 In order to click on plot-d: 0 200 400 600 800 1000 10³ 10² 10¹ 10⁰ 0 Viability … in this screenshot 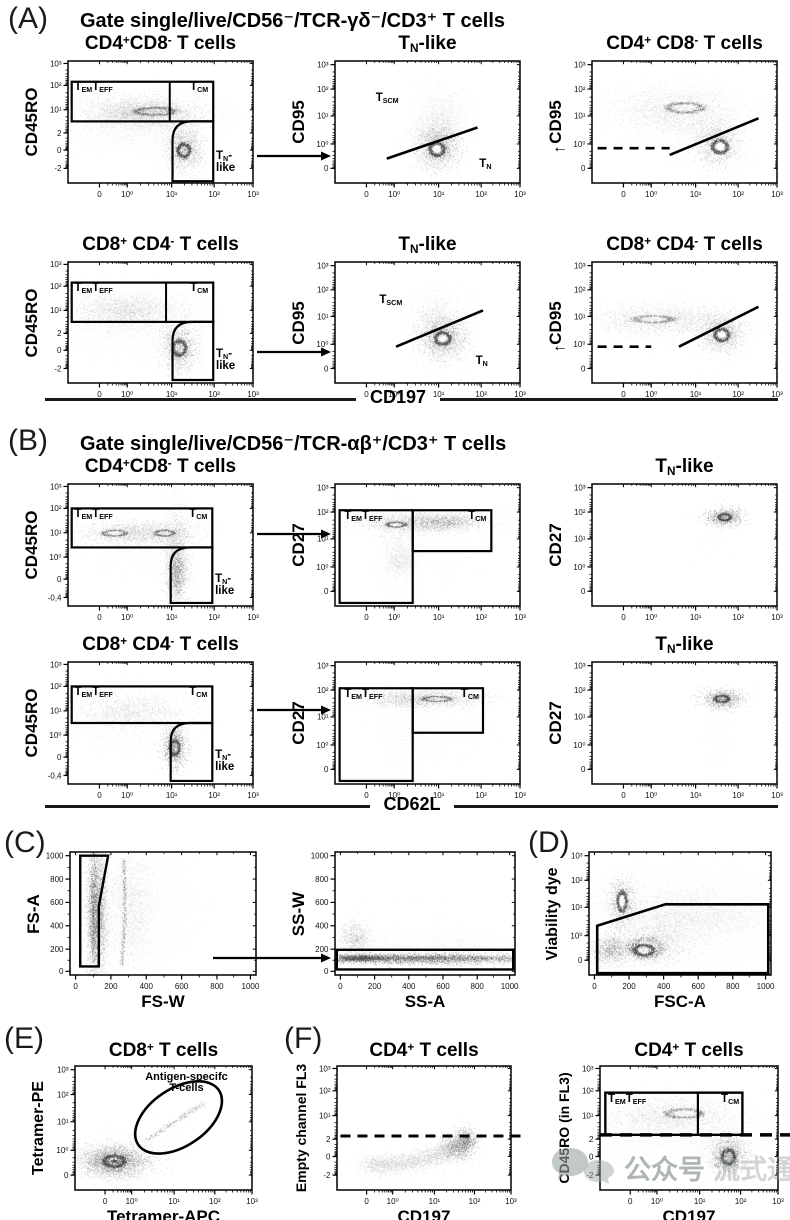, I will do `click(659, 931)`.